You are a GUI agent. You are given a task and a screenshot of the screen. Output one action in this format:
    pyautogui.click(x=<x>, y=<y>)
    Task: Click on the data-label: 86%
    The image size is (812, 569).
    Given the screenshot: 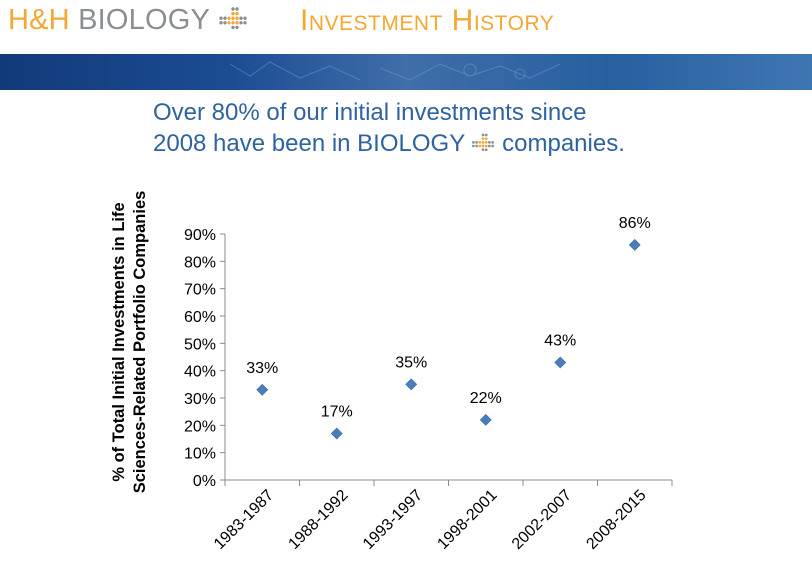 What is the action you would take?
    pyautogui.click(x=635, y=223)
    